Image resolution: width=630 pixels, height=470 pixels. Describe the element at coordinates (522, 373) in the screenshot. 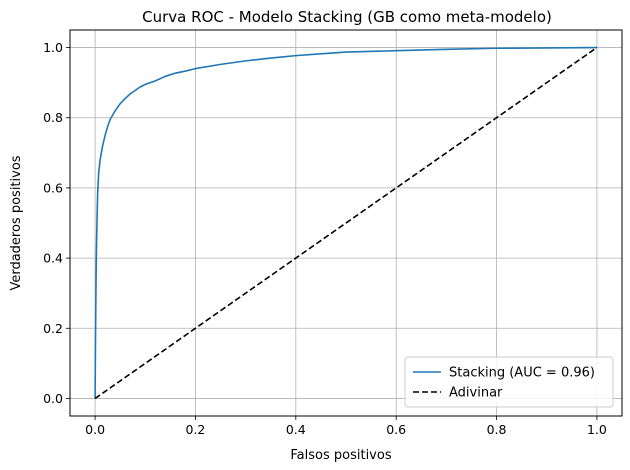

I see `legend-label: Stacking (AUC = 0.96)` at that location.